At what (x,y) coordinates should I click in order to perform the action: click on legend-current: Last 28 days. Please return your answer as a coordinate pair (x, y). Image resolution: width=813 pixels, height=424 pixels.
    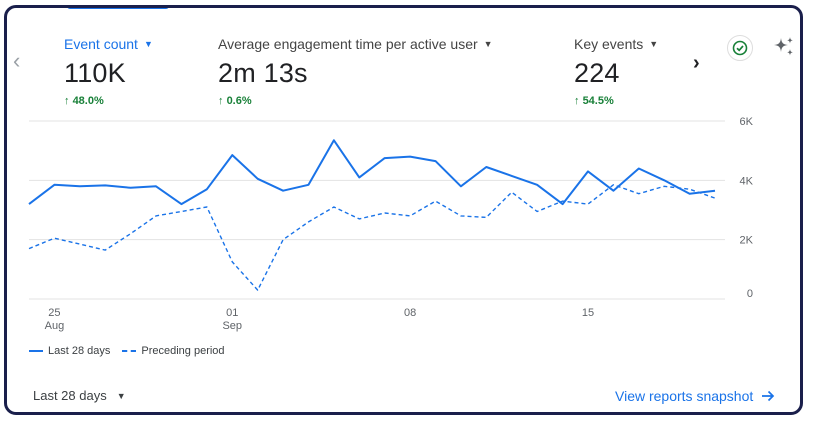
    Looking at the image, I should click on (79, 351).